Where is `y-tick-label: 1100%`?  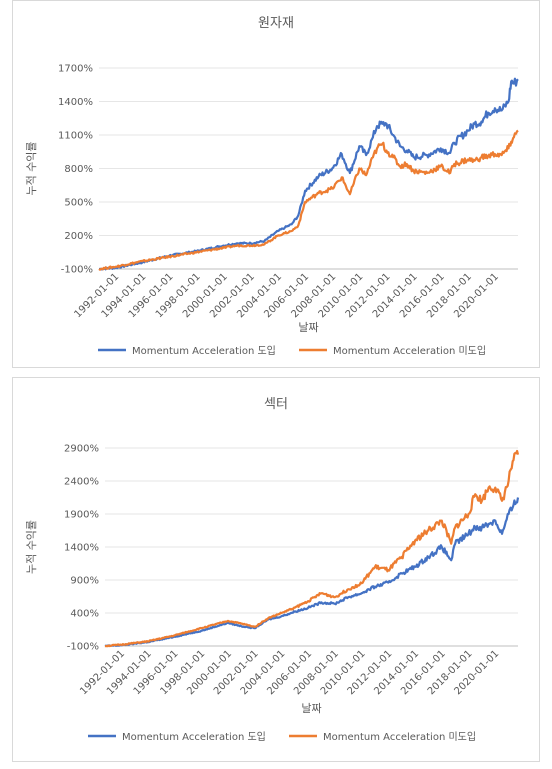
y-tick-label: 1100% is located at coordinates (75, 136).